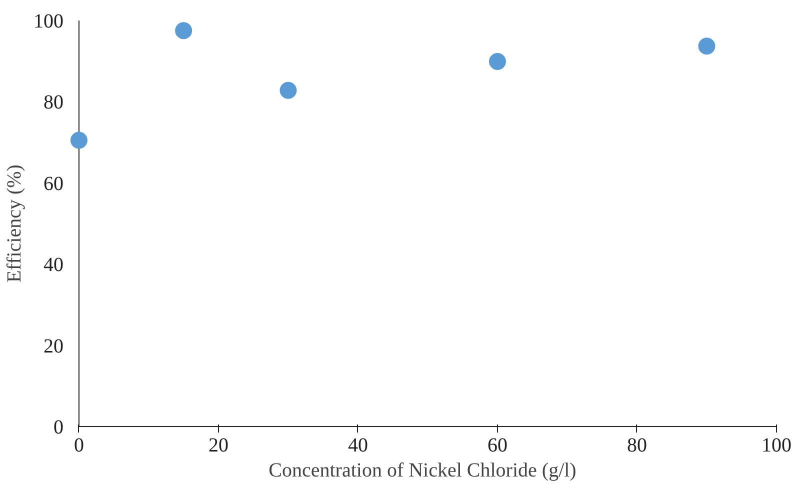 The width and height of the screenshot is (801, 484). I want to click on y-tick-label: 20, so click(54, 346).